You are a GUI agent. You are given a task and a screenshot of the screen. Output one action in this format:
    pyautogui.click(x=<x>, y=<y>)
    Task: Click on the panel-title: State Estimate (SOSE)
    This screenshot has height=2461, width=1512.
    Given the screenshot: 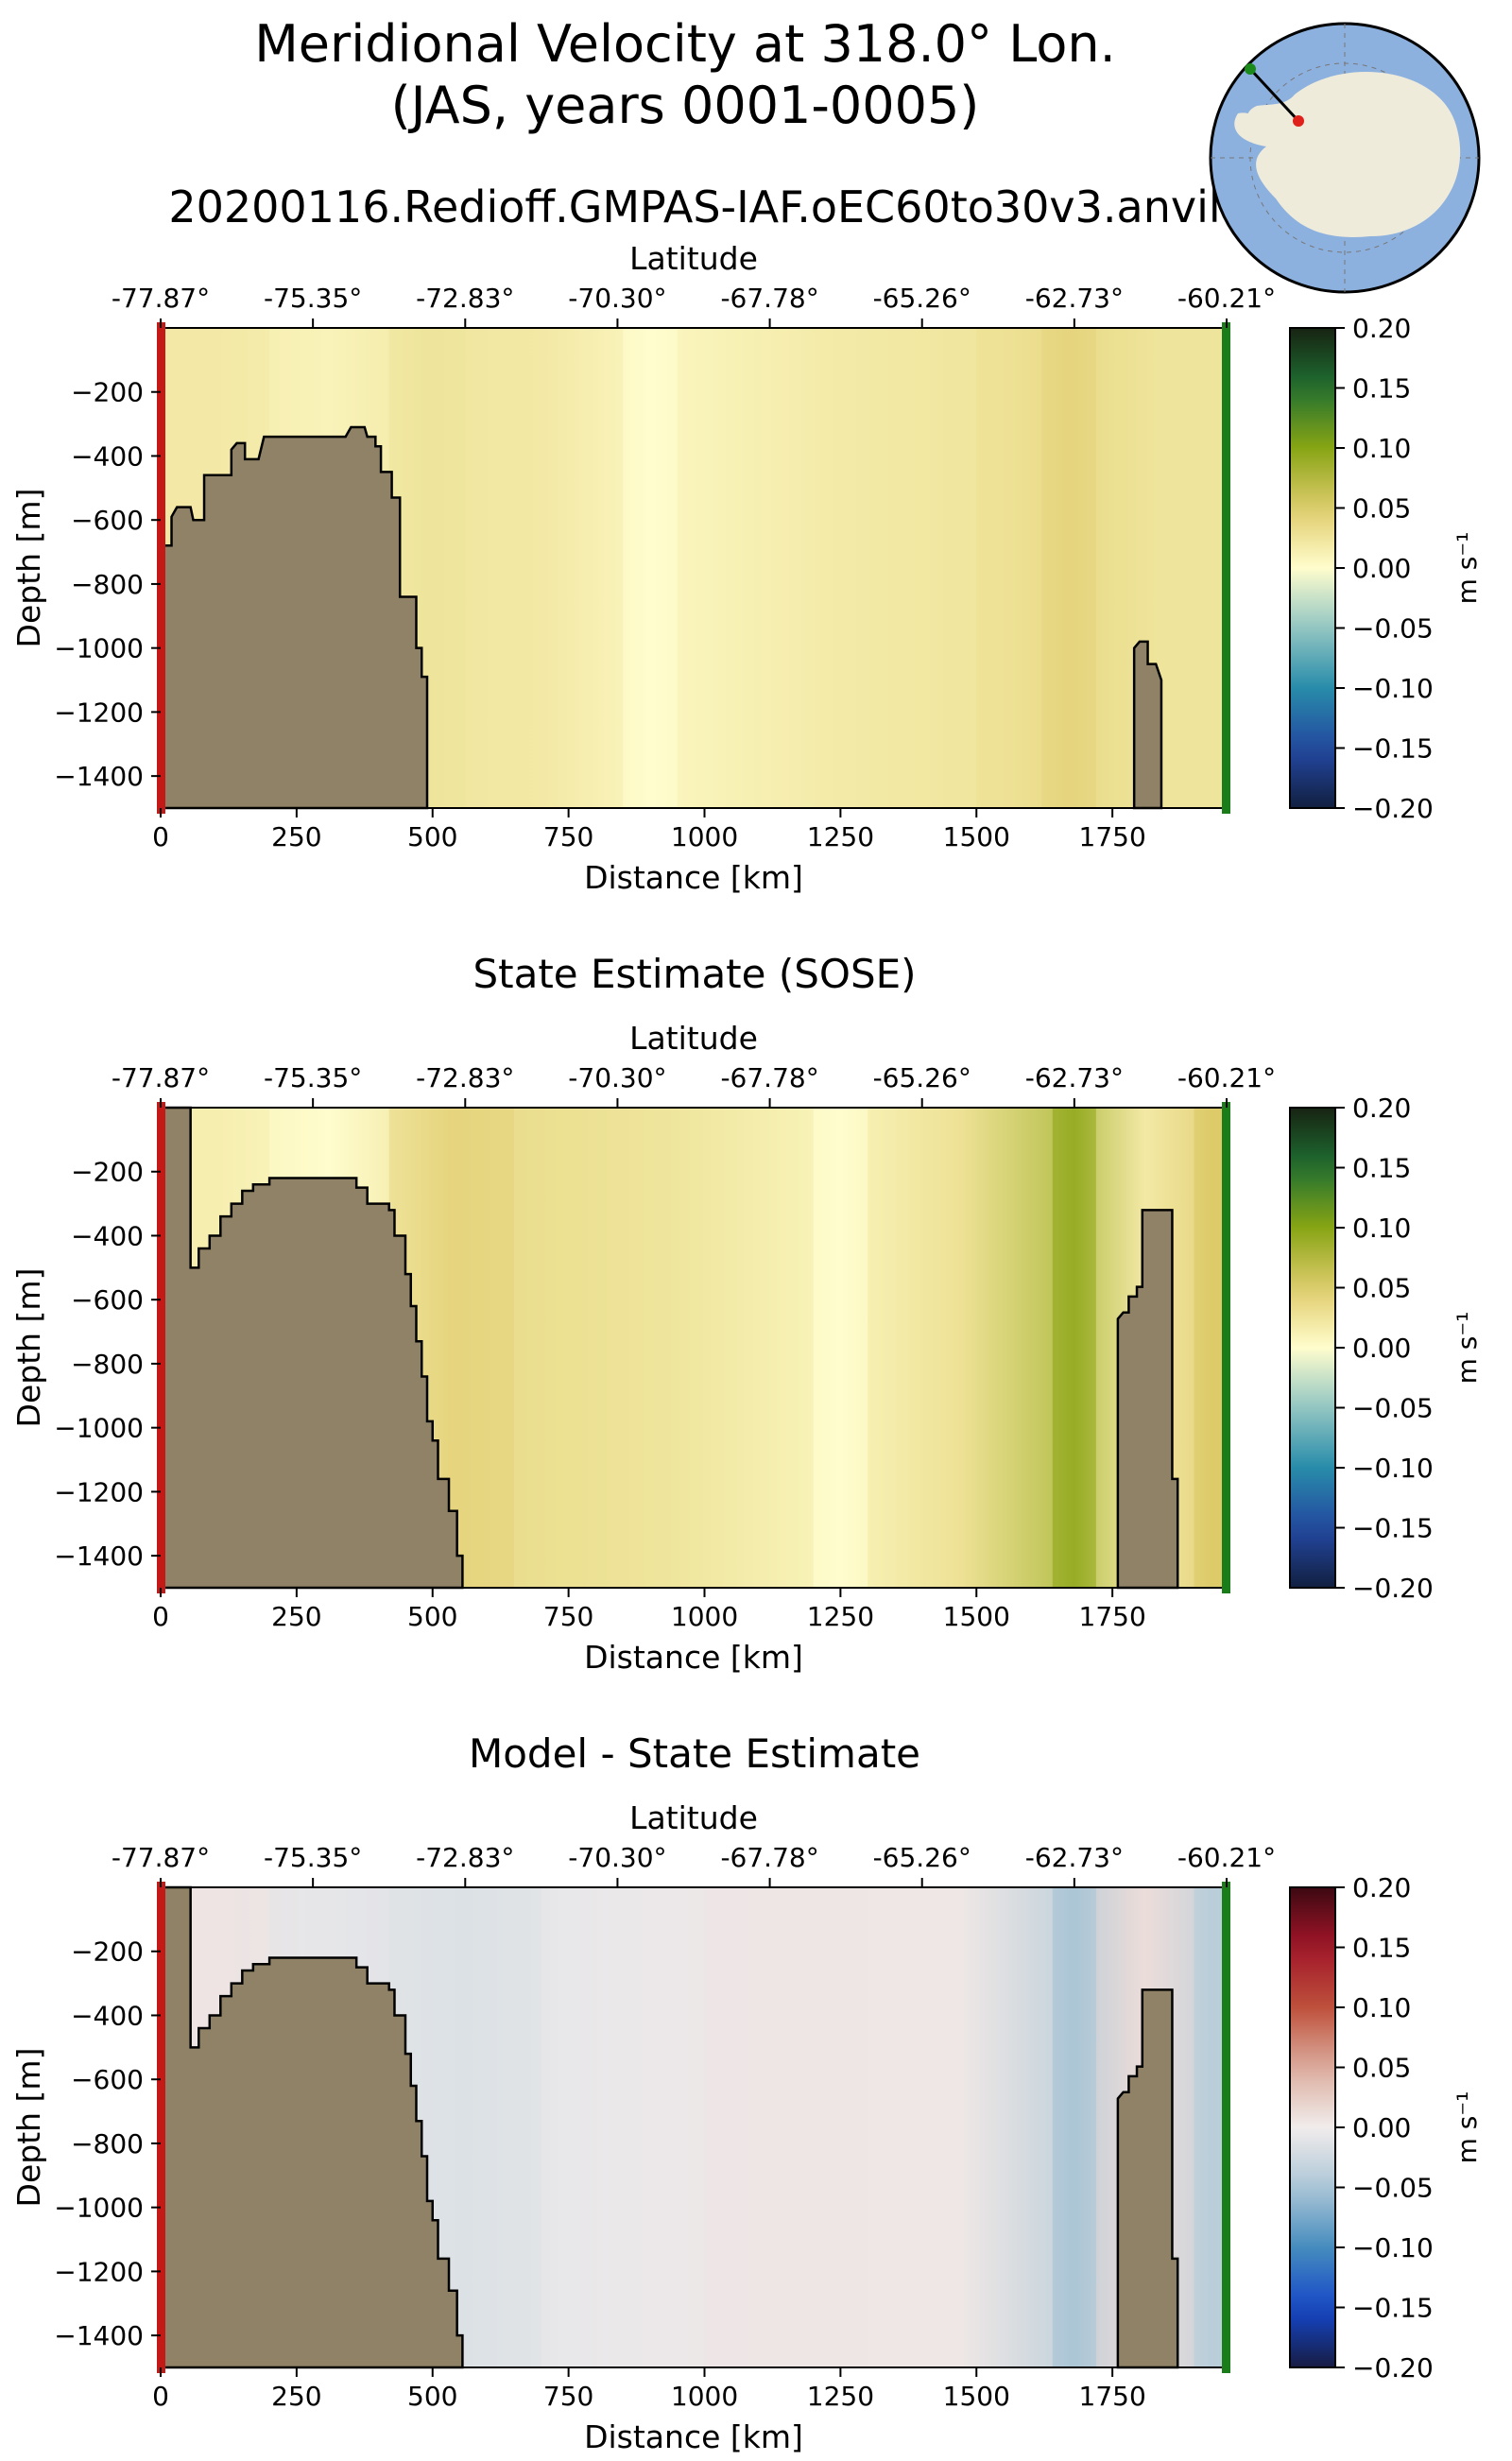 What is the action you would take?
    pyautogui.click(x=694, y=974)
    